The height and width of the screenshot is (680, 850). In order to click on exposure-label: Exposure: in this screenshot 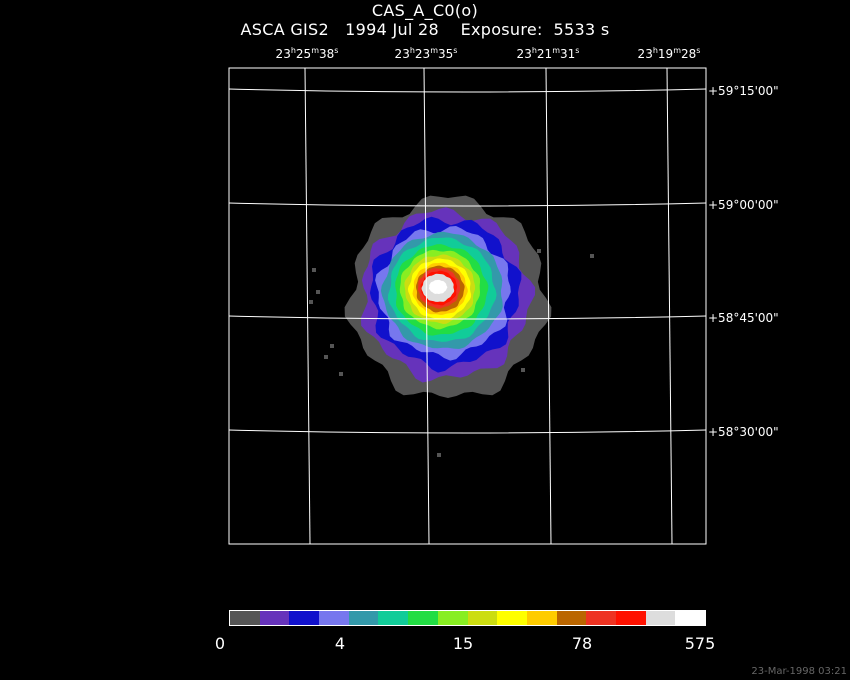, I will do `click(501, 29)`.